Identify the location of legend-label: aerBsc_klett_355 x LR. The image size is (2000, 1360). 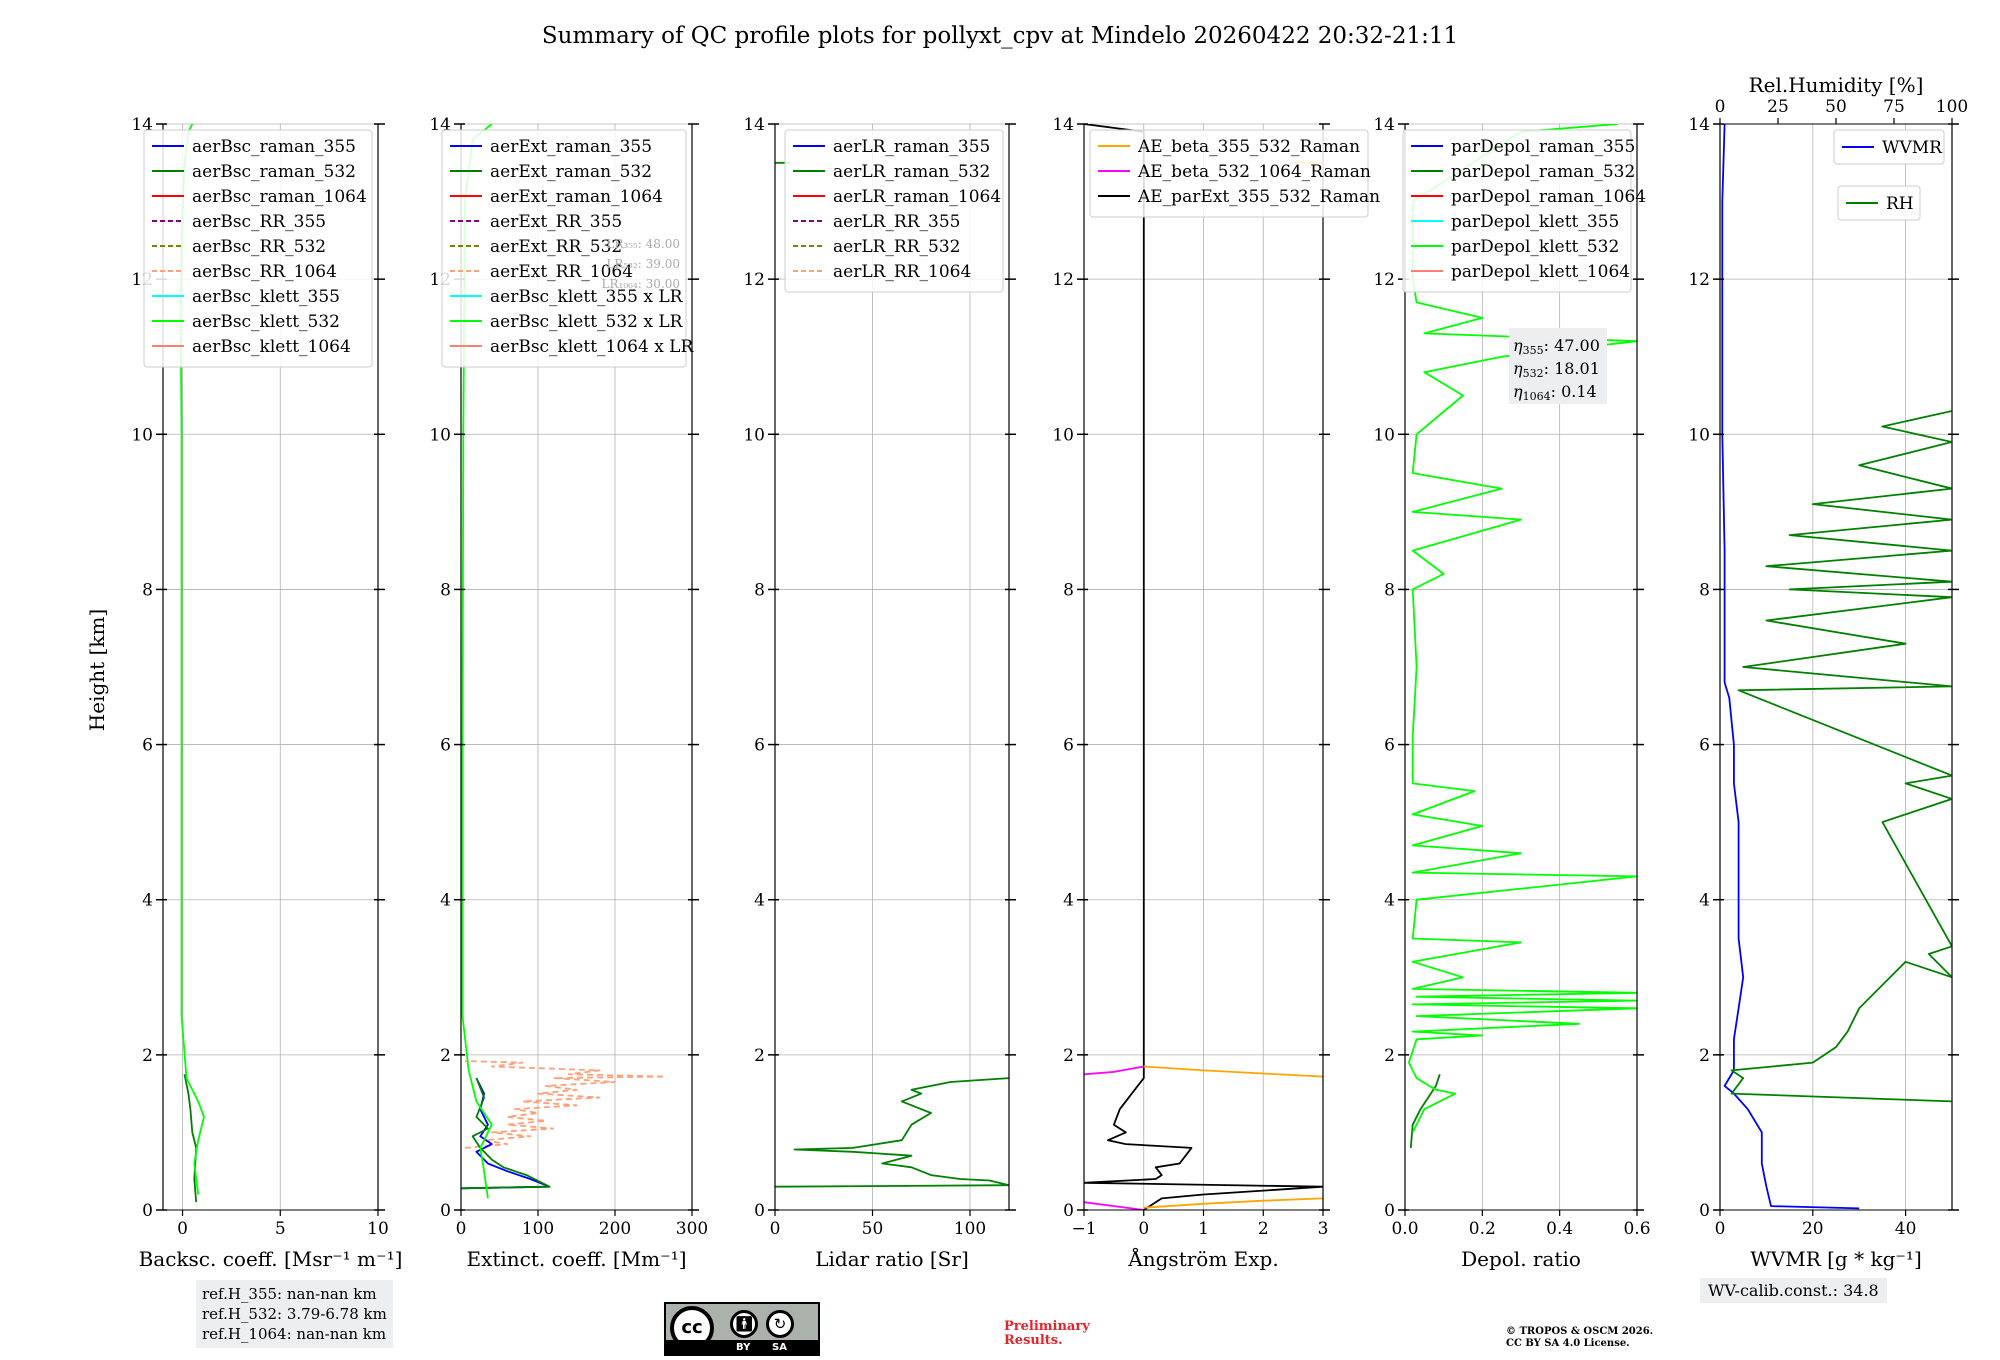
(587, 297).